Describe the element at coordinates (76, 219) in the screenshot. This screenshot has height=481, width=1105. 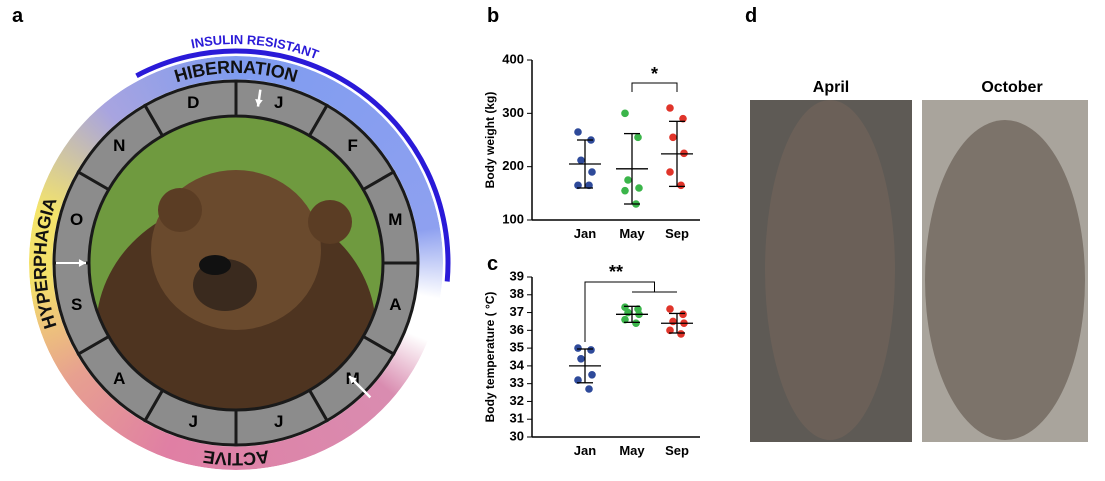
I see `month-label: O` at that location.